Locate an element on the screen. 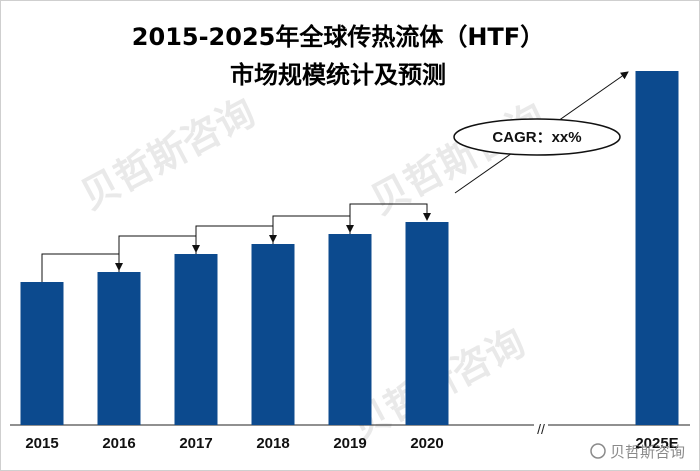  cagr-ellipse is located at coordinates (537, 137).